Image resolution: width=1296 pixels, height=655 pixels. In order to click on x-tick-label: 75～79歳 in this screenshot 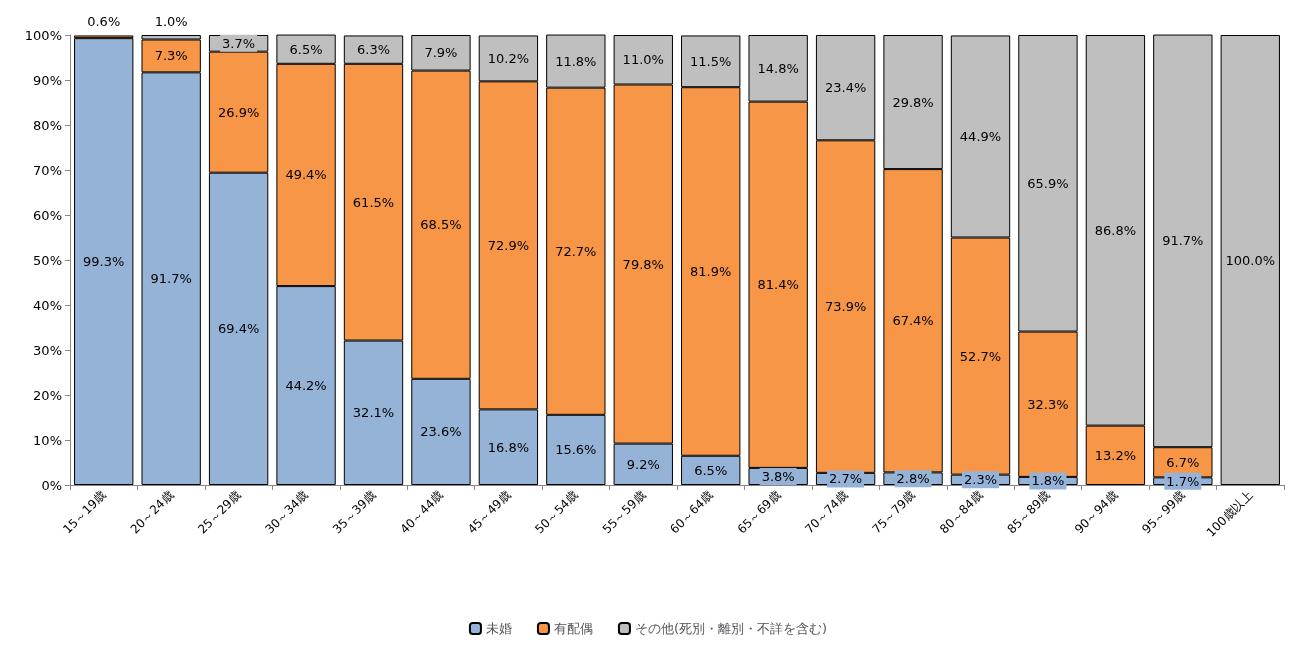, I will do `click(894, 512)`.